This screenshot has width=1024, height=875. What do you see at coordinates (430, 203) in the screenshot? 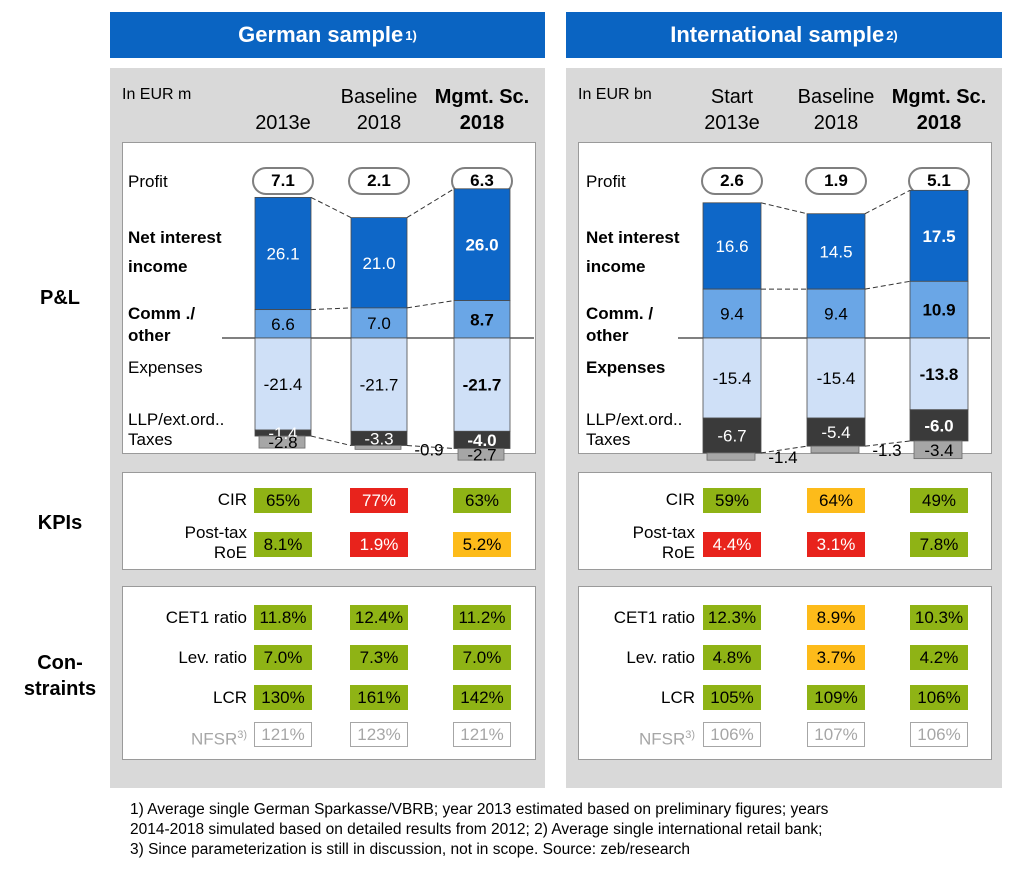
I see `german-connector-nii` at bounding box center [430, 203].